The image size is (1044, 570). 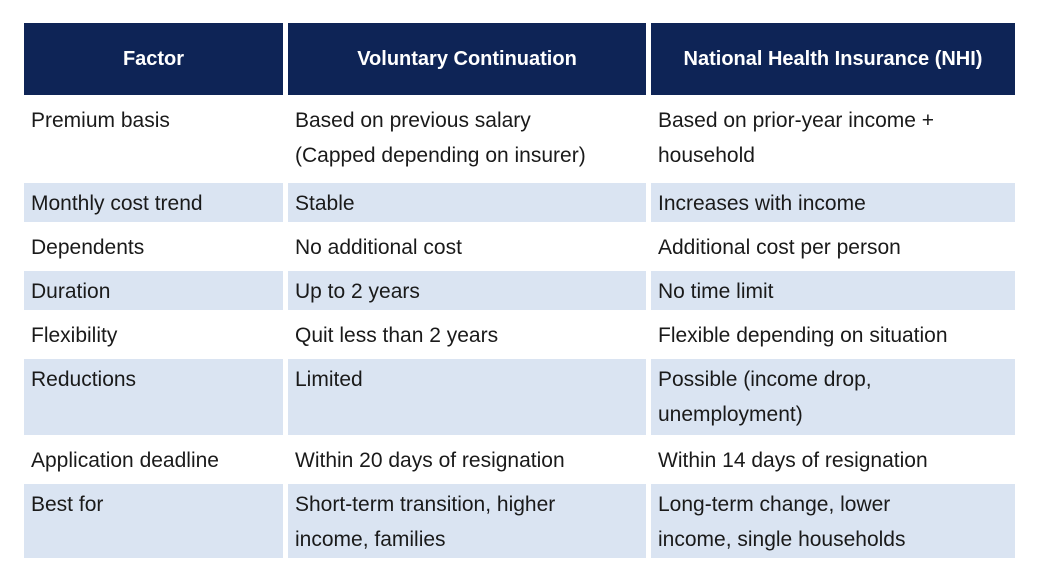 What do you see at coordinates (467, 59) in the screenshot?
I see `column-header-voluntary: Voluntary Continuation` at bounding box center [467, 59].